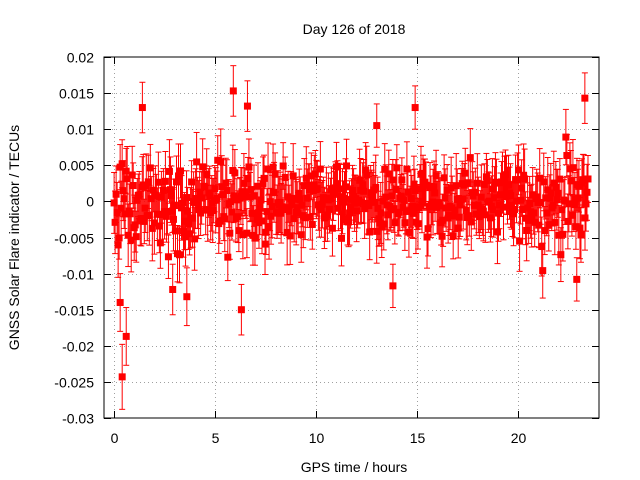  Describe the element at coordinates (317, 438) in the screenshot. I see `x-tick-label: 10` at that location.